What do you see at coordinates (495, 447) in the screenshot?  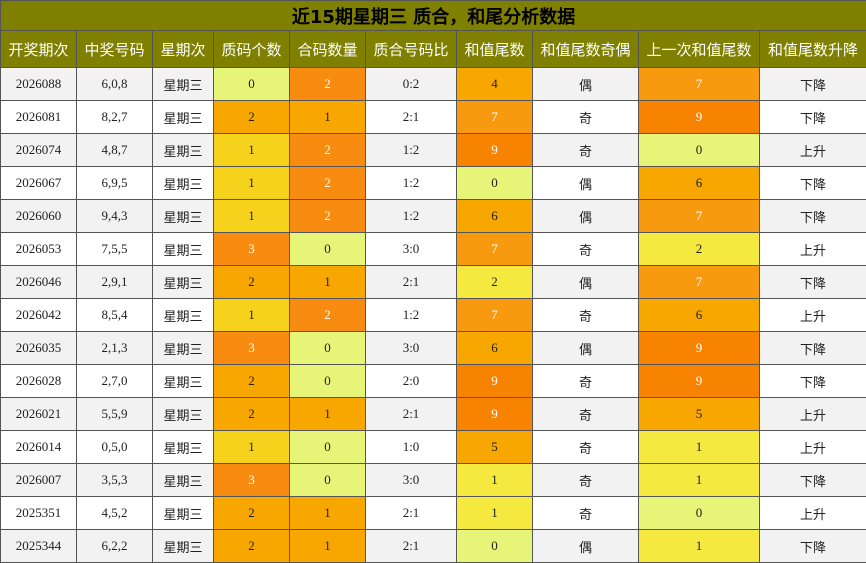 I see `sum-tail-cell: 5` at bounding box center [495, 447].